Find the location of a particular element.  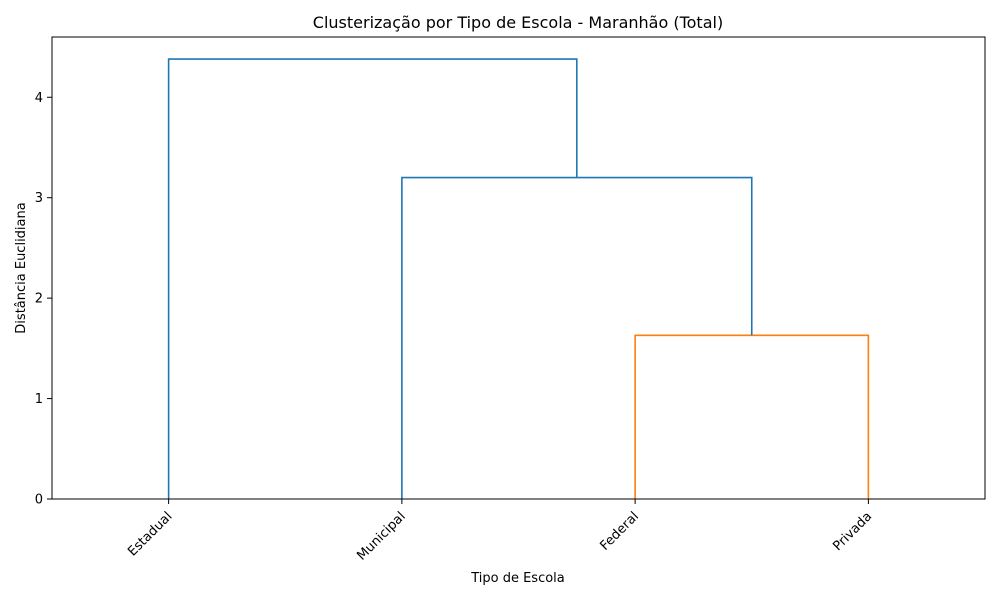

y-tick-label: 0 is located at coordinates (39, 500).